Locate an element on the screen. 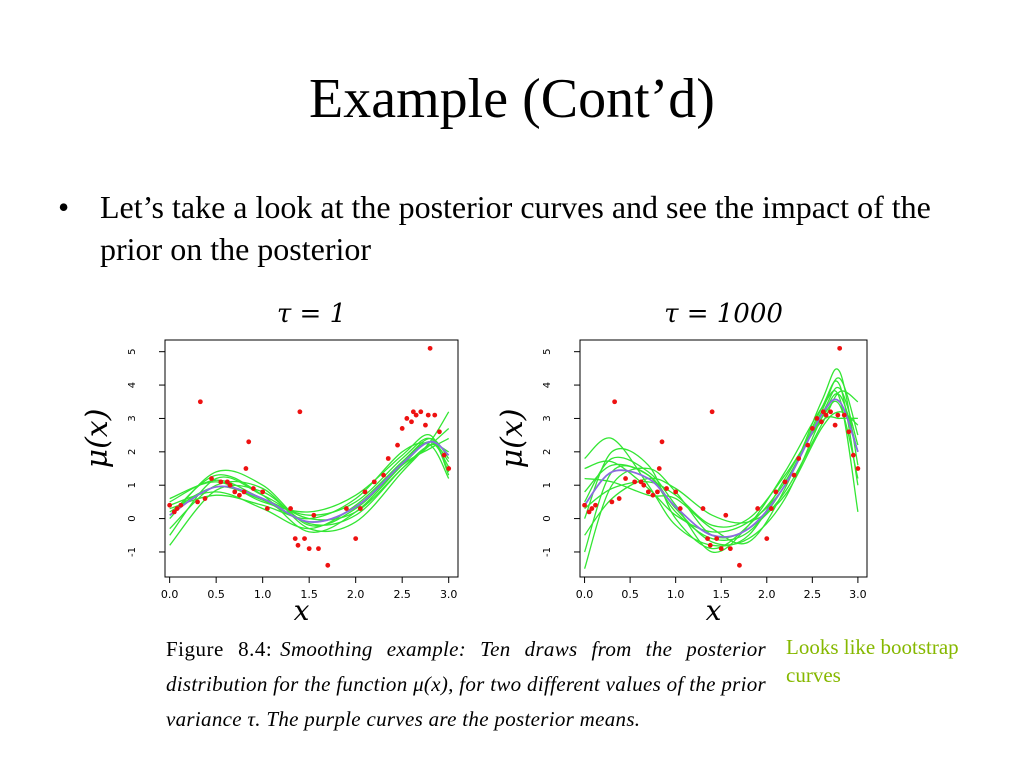 The image size is (1024, 768). x-axis-label: x is located at coordinates (302, 610).